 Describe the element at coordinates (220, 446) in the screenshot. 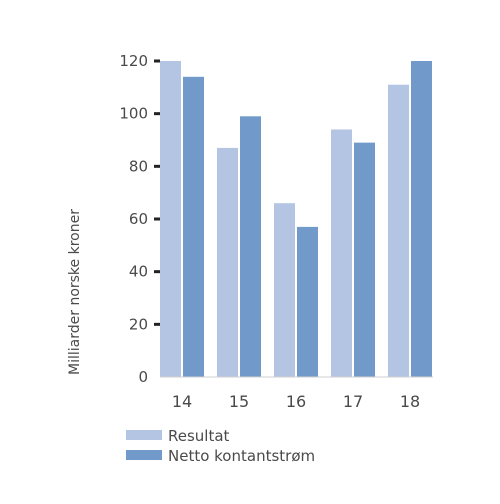

I see `legend: Resultat Netto kontantstrøm` at that location.